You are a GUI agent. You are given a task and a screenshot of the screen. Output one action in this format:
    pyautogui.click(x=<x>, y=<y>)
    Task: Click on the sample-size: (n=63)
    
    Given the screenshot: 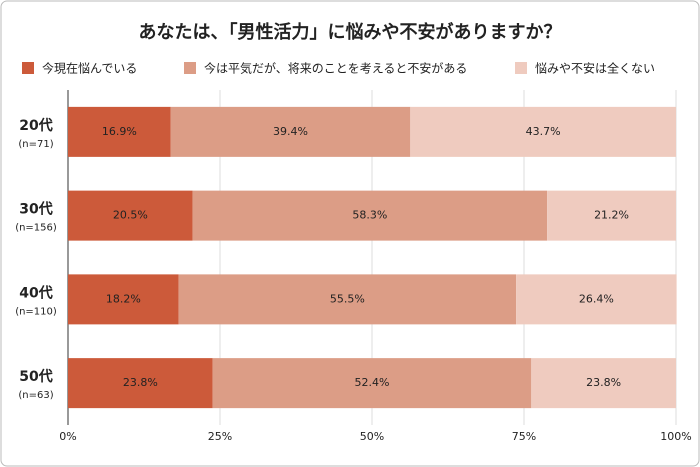 What is the action you would take?
    pyautogui.click(x=35, y=395)
    